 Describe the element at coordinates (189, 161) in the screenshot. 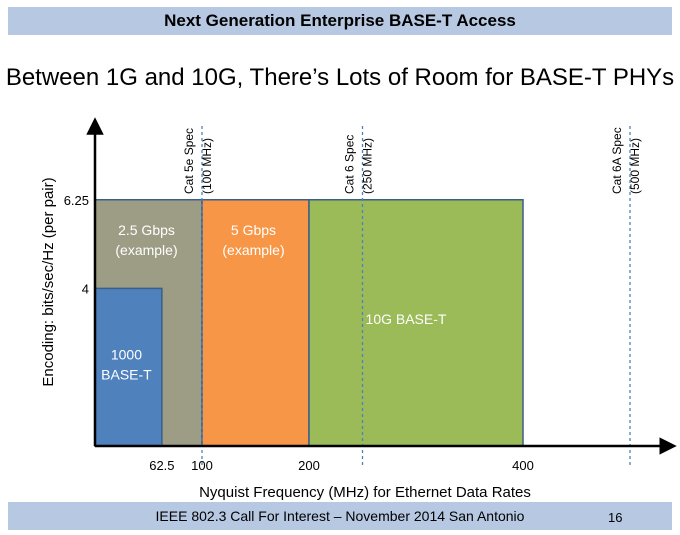

I see `spec-label-0: Cat 5e Spec` at that location.